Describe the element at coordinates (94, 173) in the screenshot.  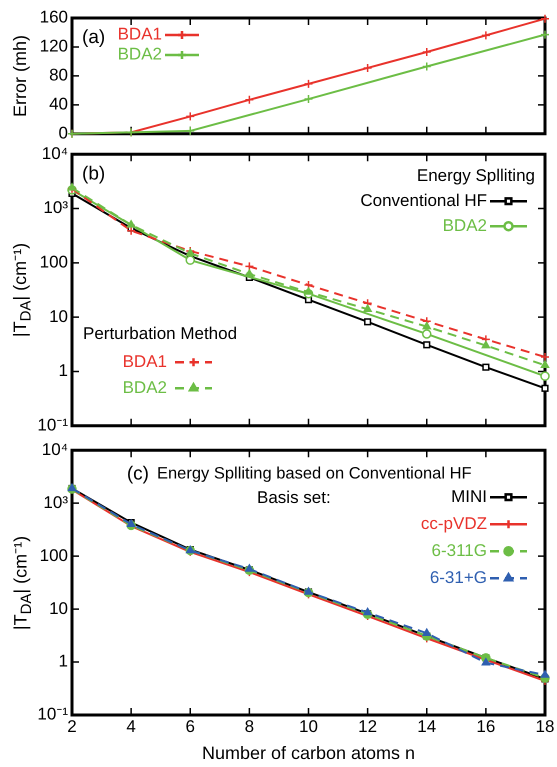
I see `annotation: (b)` at that location.